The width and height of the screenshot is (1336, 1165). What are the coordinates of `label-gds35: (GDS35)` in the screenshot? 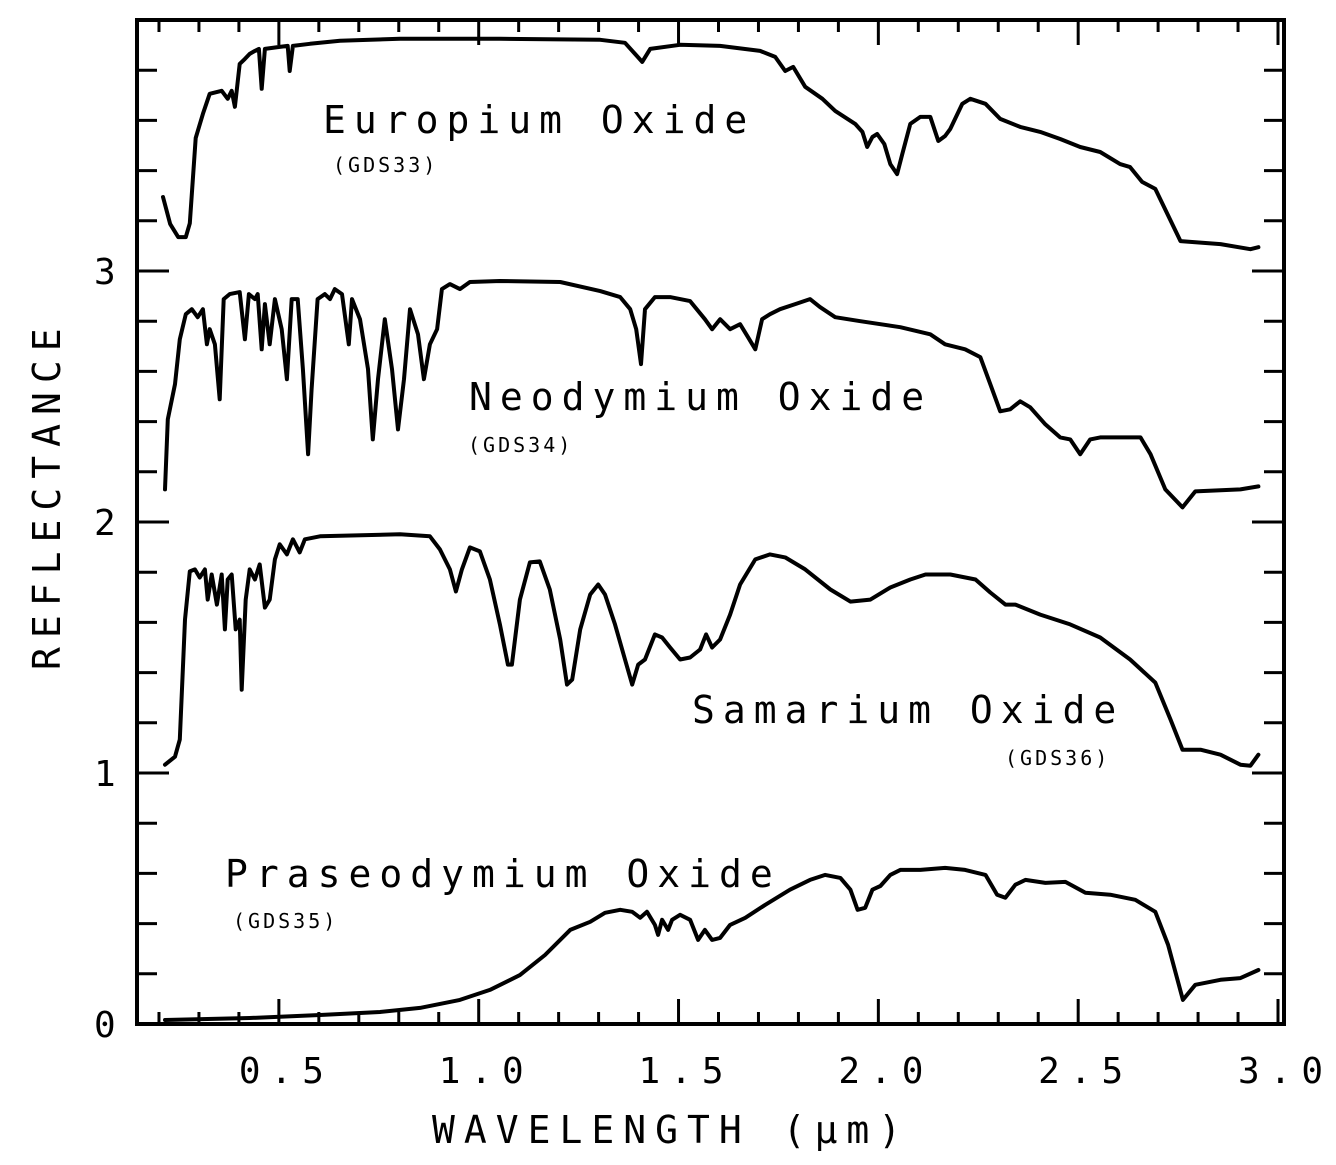 It's located at (285, 921).